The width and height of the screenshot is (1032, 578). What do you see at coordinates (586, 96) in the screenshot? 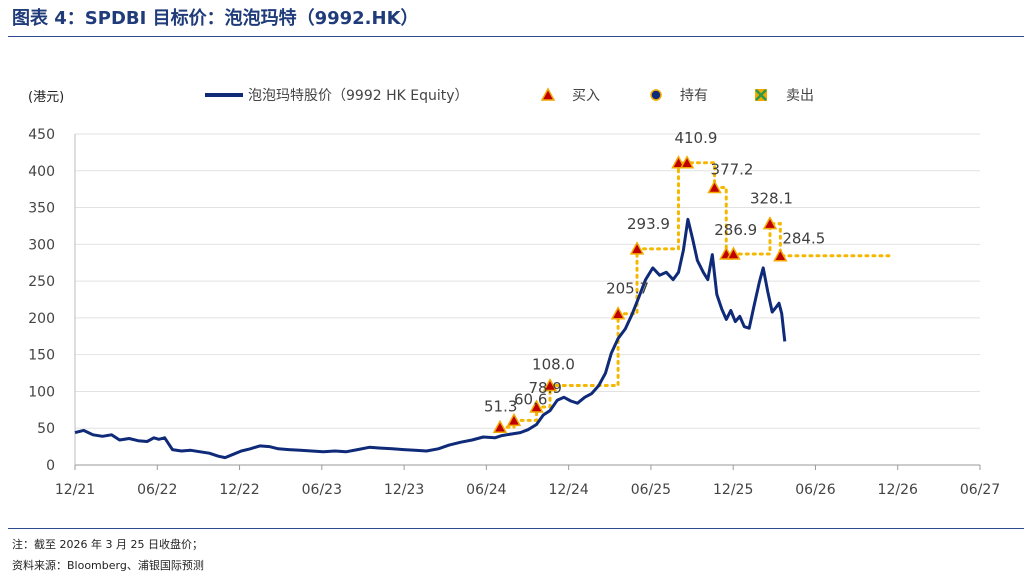
I see `legend-label-buy: 买入` at bounding box center [586, 96].